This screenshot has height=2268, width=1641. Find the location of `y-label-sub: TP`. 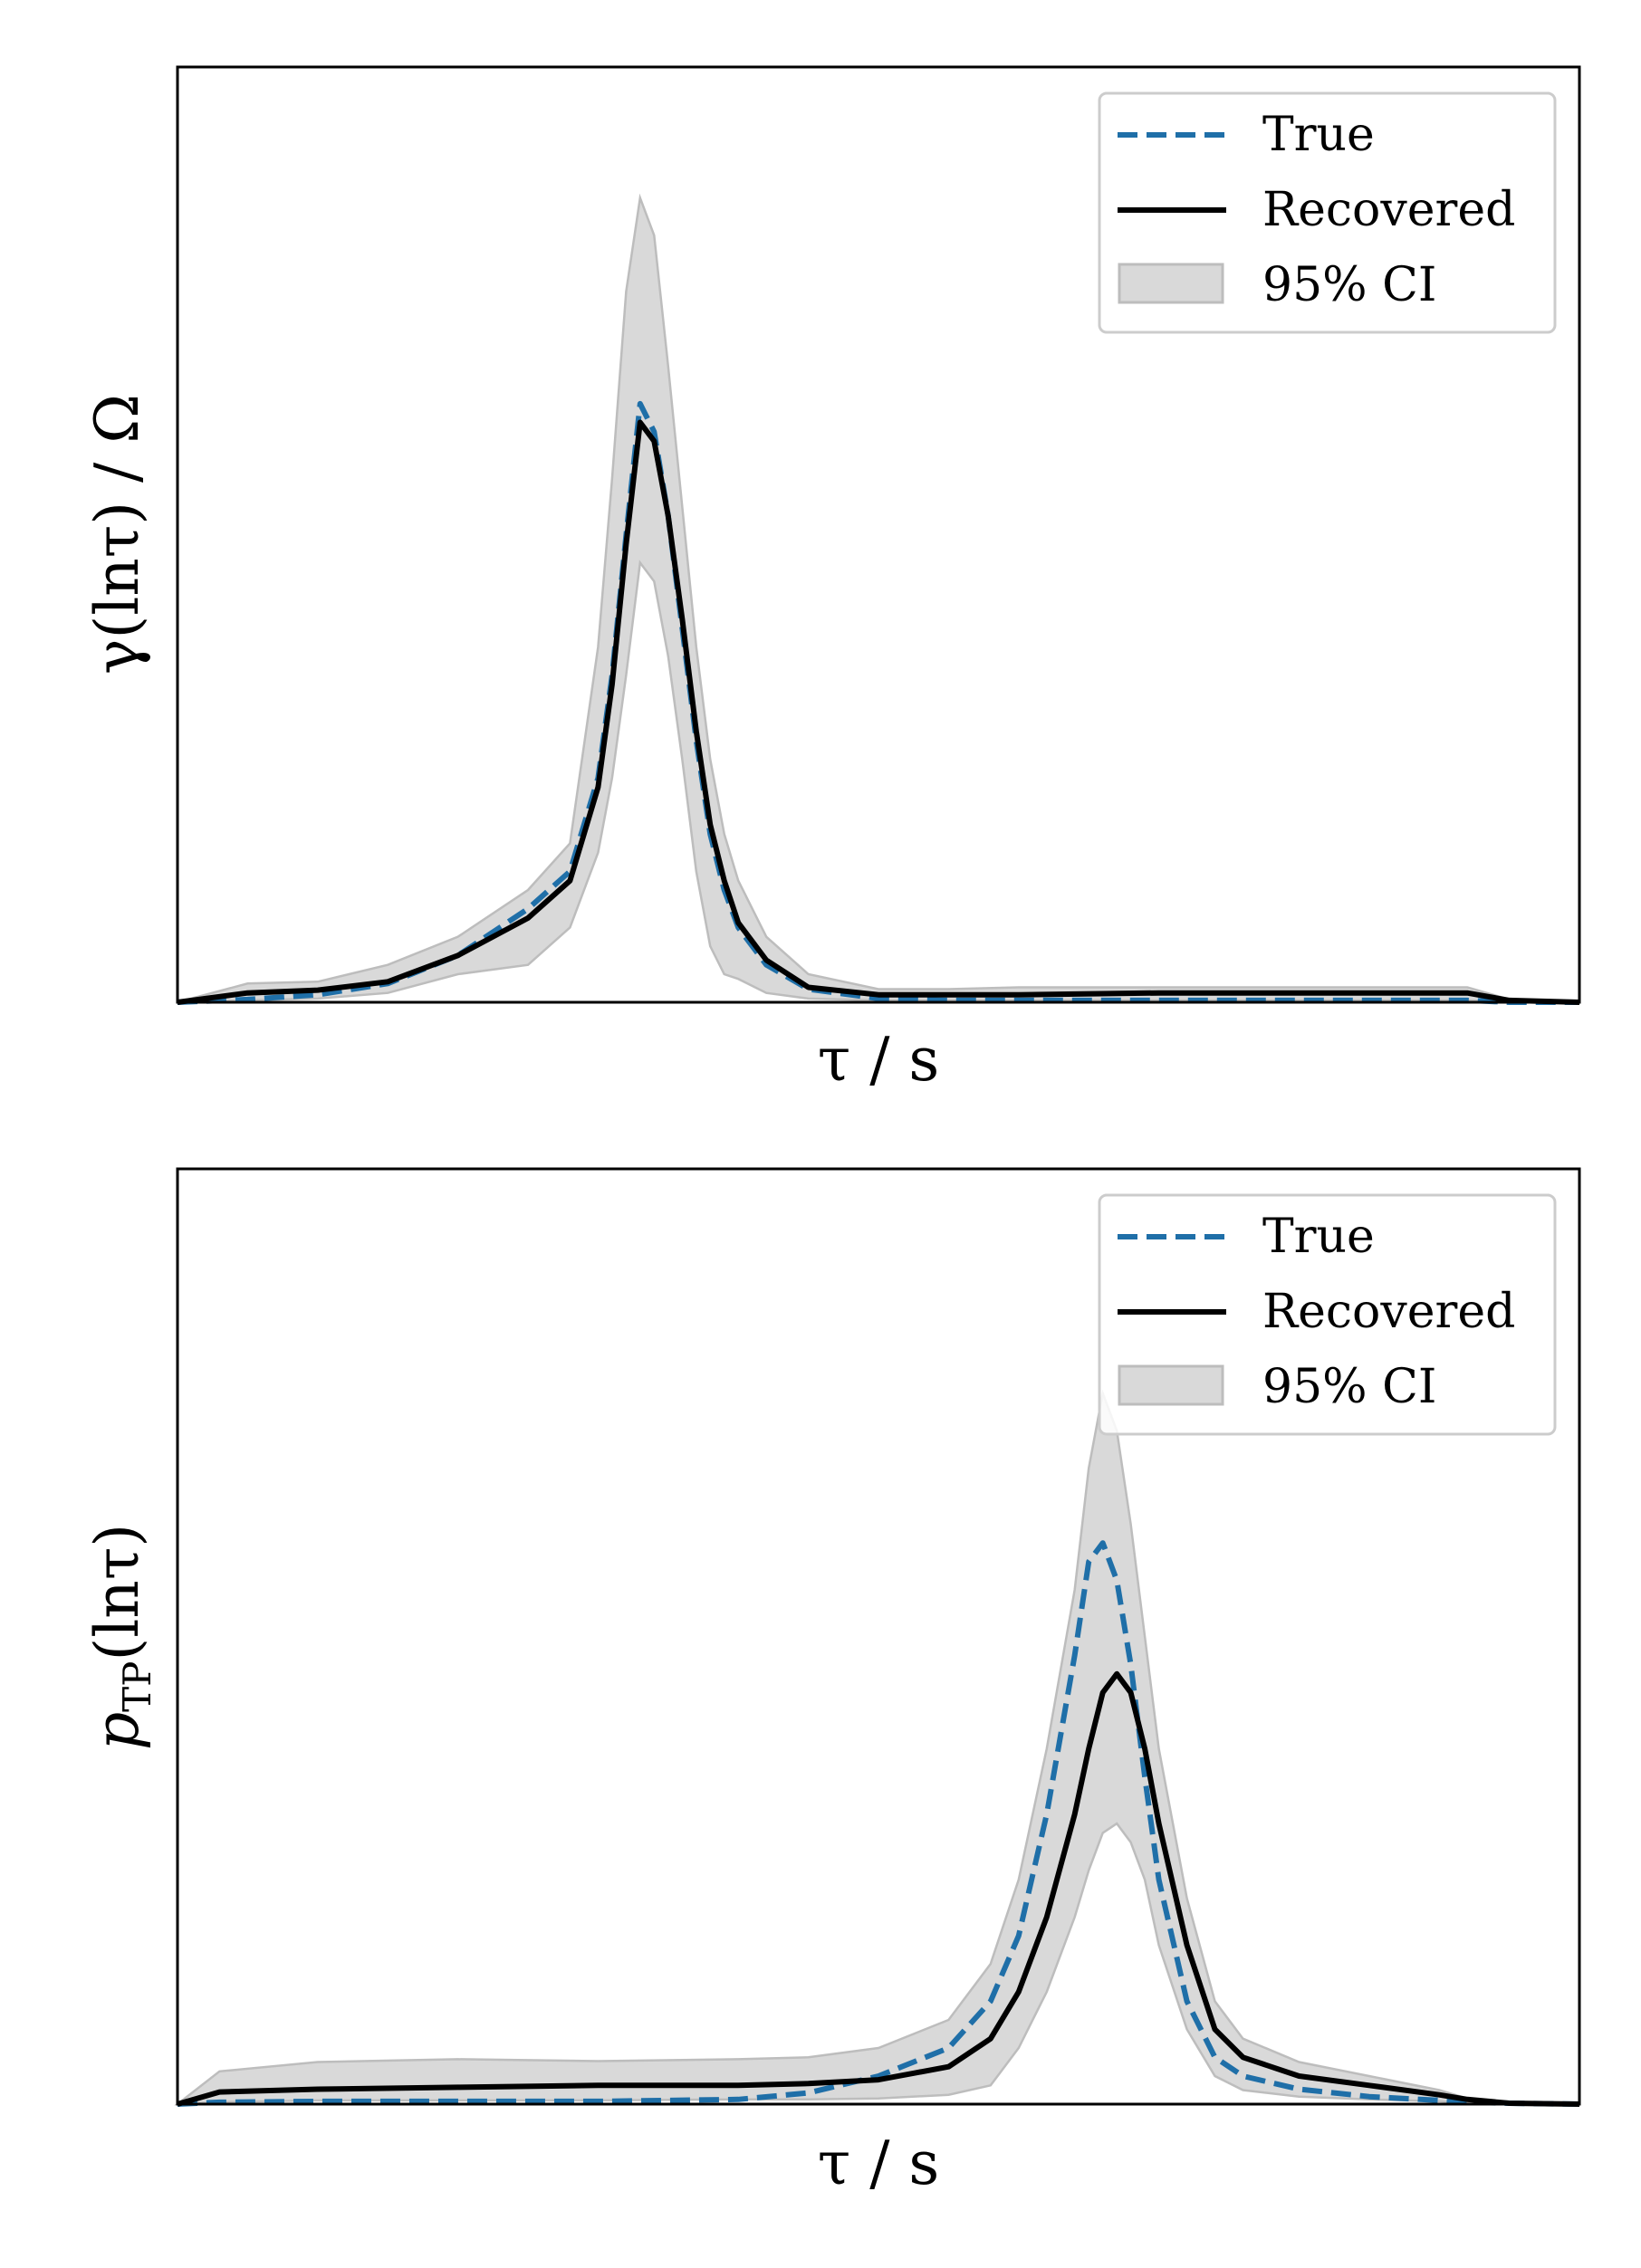

y-label-sub: TP is located at coordinates (137, 1686).